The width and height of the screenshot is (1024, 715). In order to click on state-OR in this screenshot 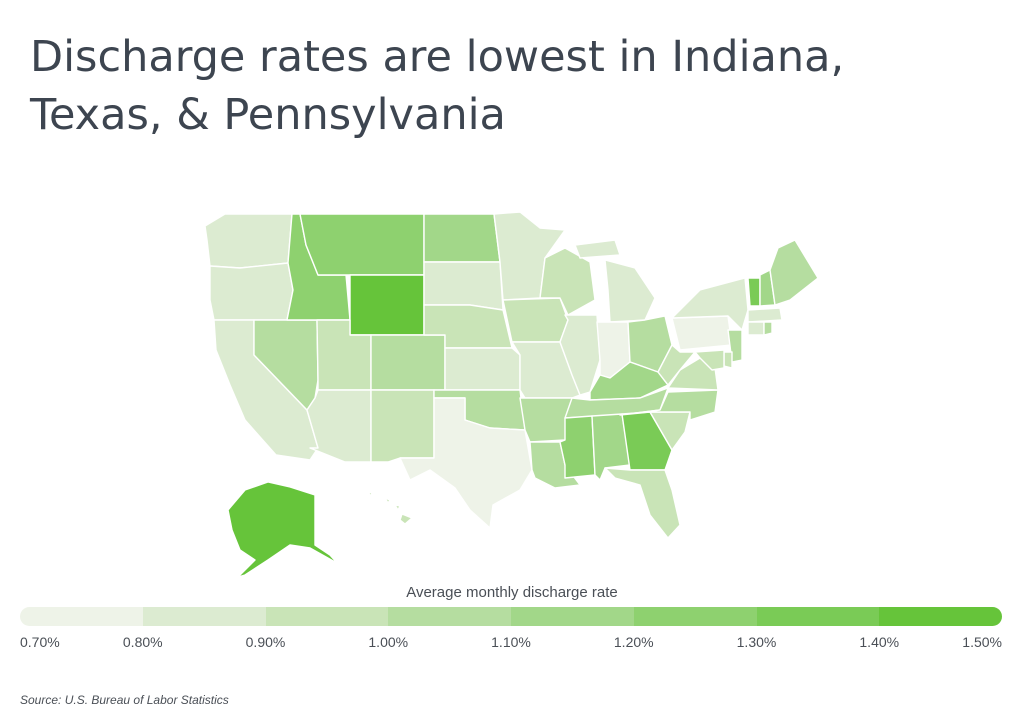, I will do `click(251, 291)`.